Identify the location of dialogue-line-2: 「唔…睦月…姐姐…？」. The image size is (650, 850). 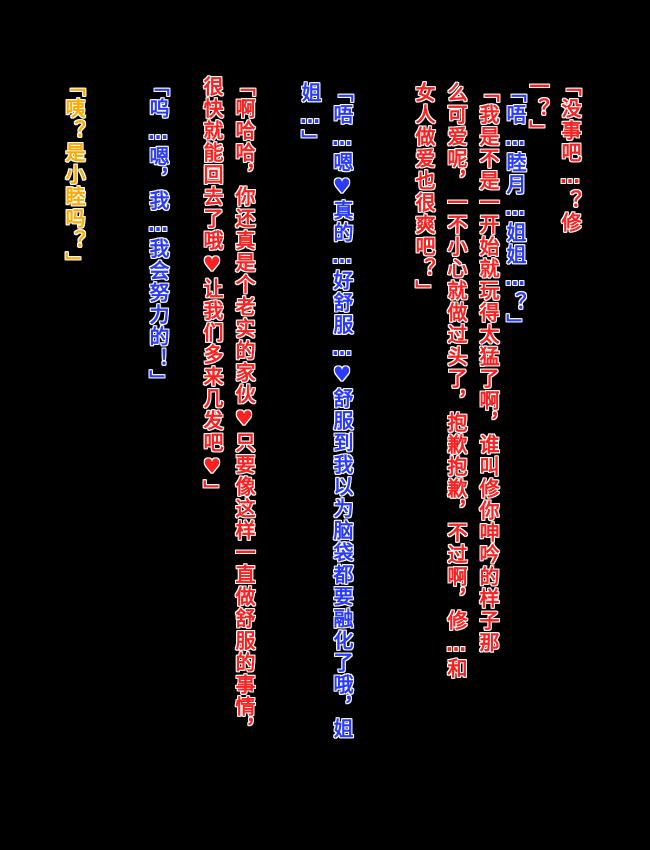
(515, 209).